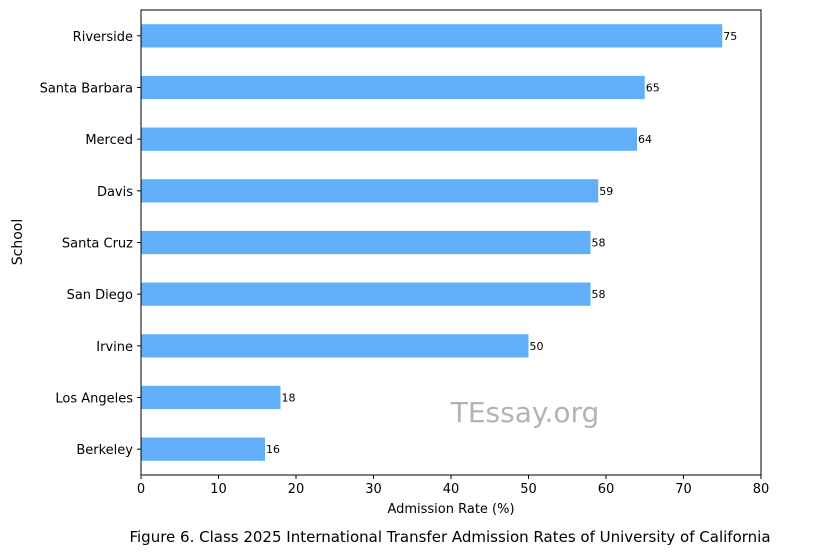 This screenshot has height=555, width=817. I want to click on x-tick-label: 0, so click(141, 489).